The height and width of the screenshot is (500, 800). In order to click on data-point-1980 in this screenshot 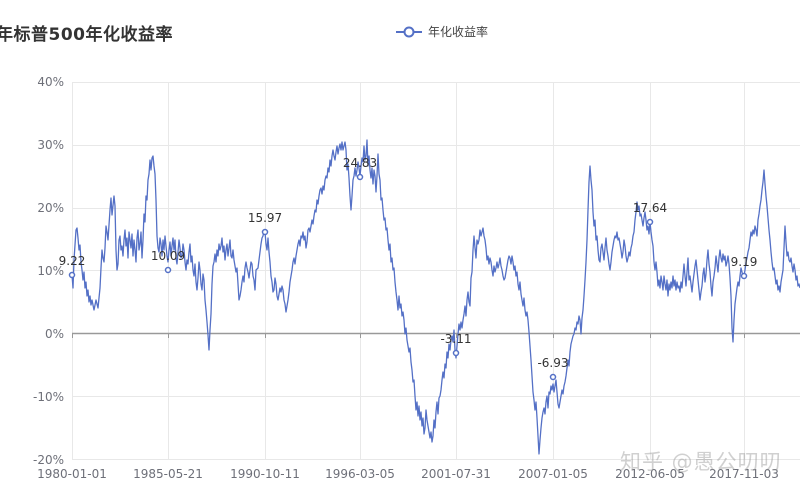, I will do `click(72, 275)`.